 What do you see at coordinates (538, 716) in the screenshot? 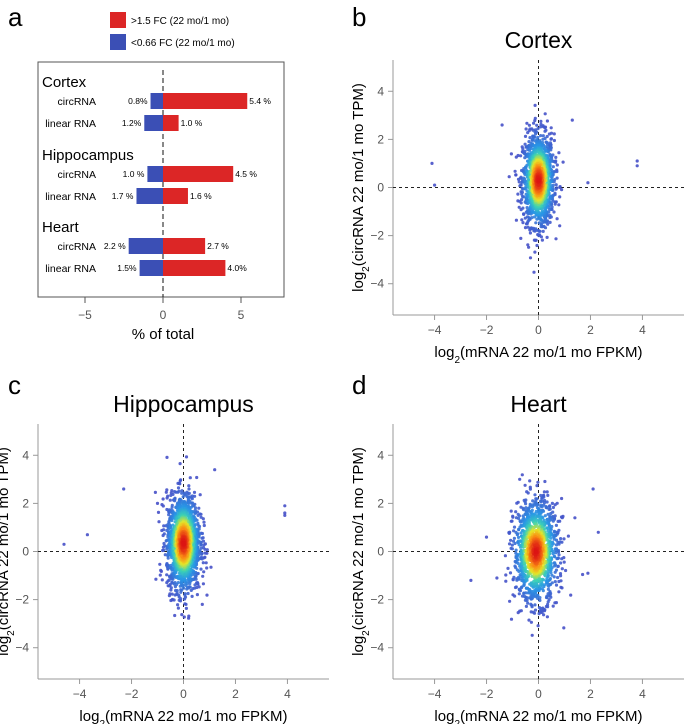
I see `x-axis-label: log2(mRNA 22 mo/1 mo FPKM)` at bounding box center [538, 716].